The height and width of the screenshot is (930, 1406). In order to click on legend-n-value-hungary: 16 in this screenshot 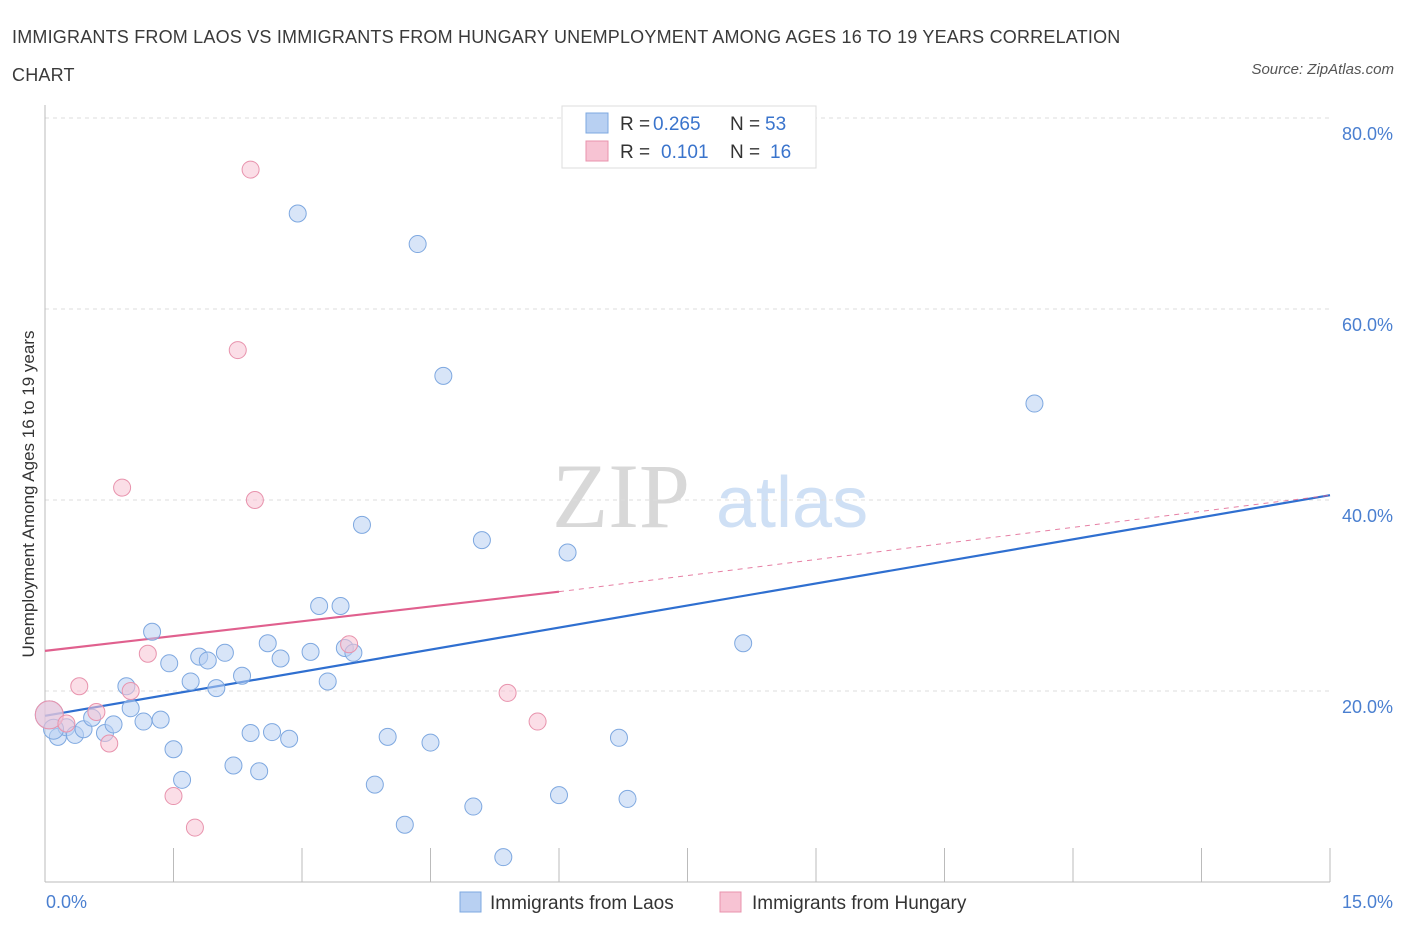, I will do `click(780, 152)`.